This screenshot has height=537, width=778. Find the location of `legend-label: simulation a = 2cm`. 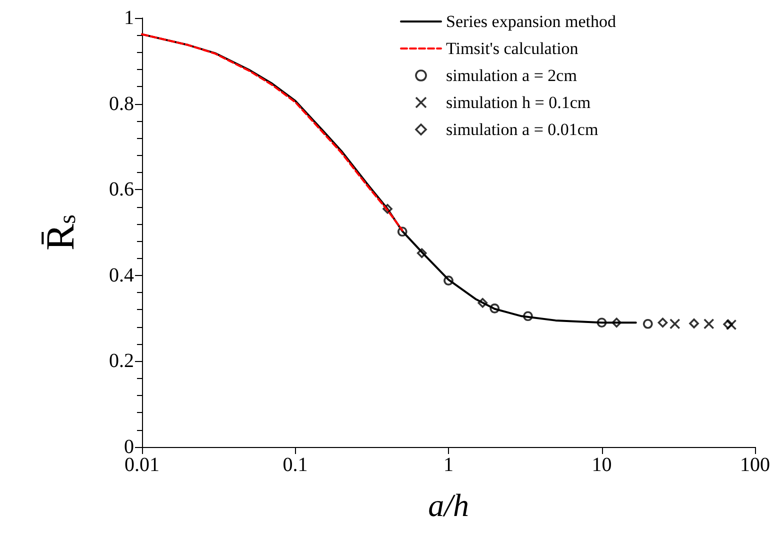

legend-label: simulation a = 2cm is located at coordinates (511, 75).